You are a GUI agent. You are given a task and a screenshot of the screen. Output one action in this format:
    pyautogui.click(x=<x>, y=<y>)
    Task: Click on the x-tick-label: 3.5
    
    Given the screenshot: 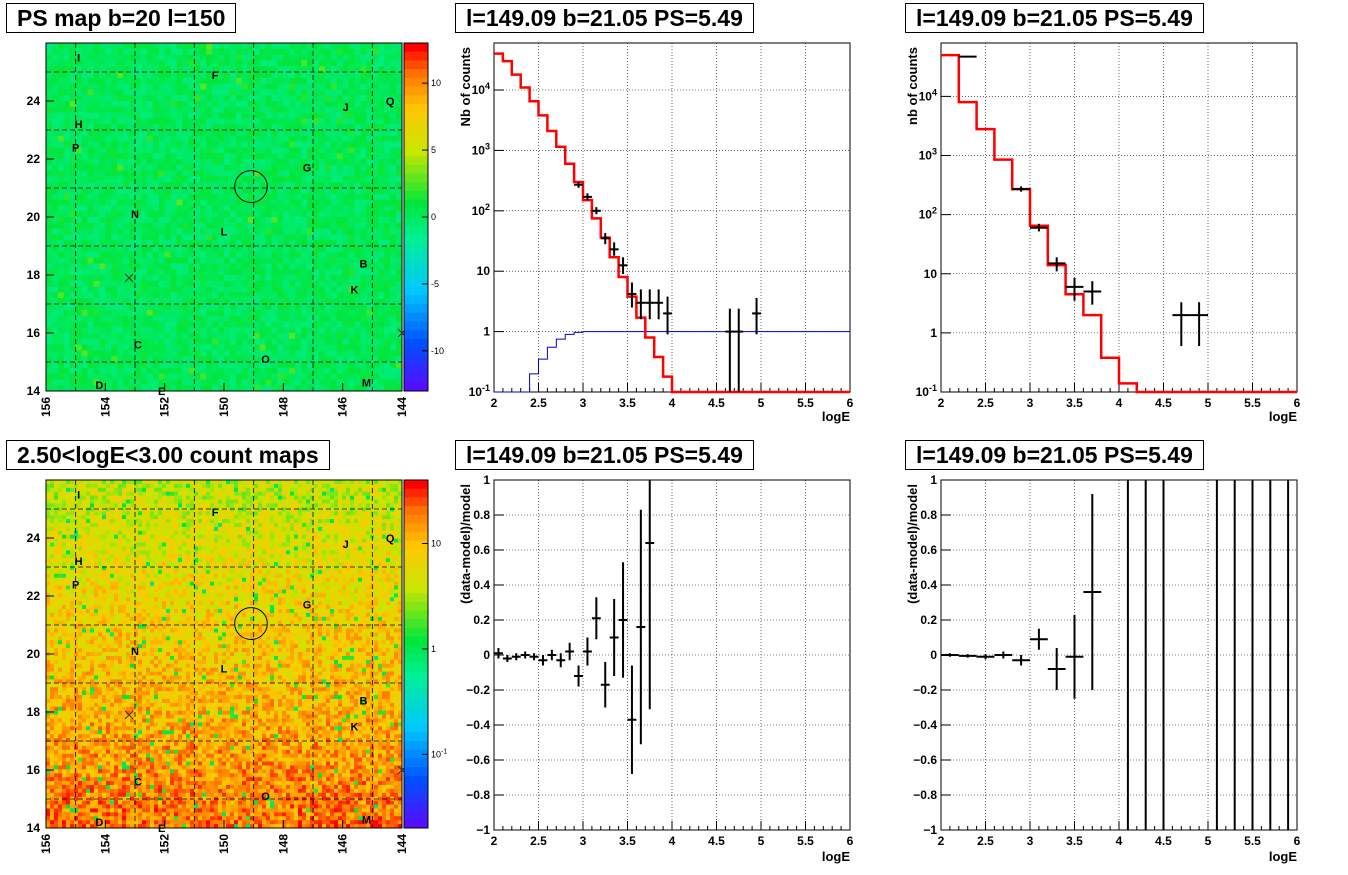 What is the action you would take?
    pyautogui.click(x=627, y=403)
    